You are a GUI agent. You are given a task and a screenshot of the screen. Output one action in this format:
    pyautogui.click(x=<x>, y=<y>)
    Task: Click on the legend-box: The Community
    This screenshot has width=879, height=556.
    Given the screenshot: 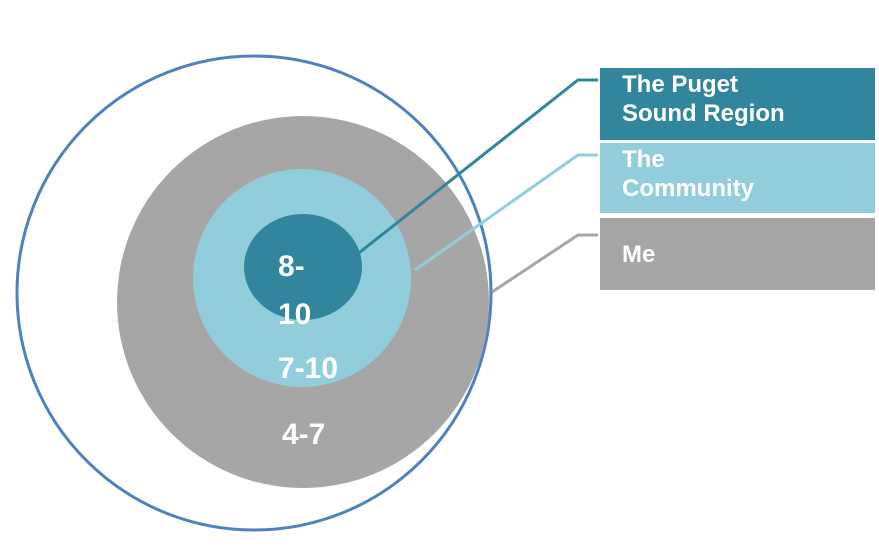 What is the action you would take?
    pyautogui.click(x=737, y=178)
    